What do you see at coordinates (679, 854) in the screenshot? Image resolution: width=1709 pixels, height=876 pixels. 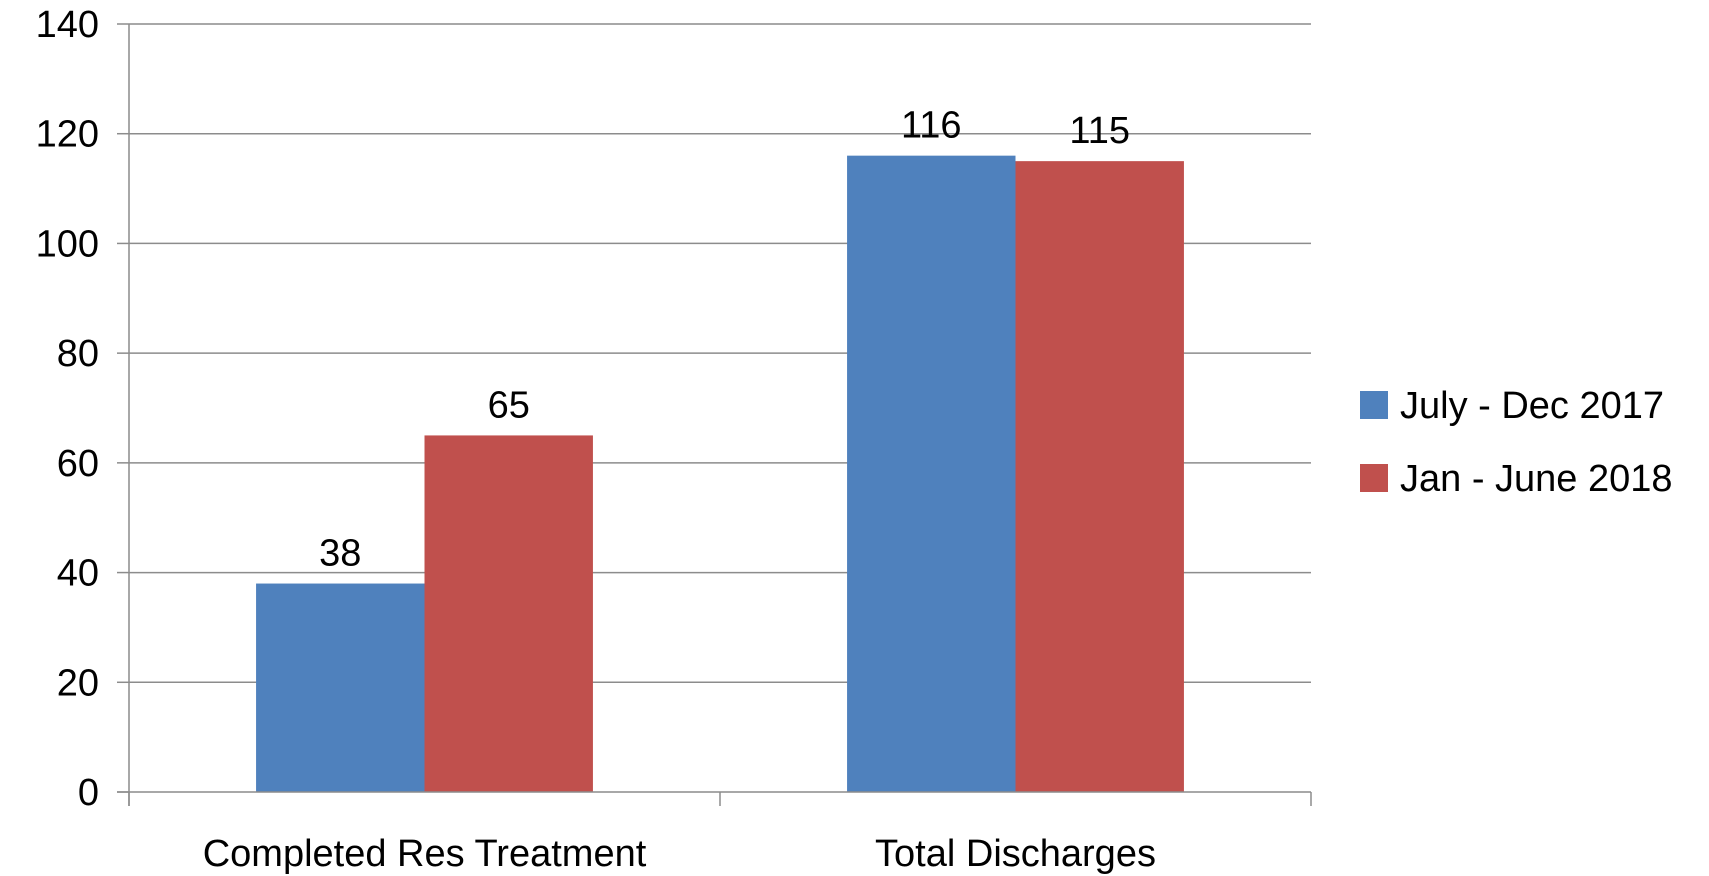 I see `category-labels: Completed Res Treatment Total Discharges` at bounding box center [679, 854].